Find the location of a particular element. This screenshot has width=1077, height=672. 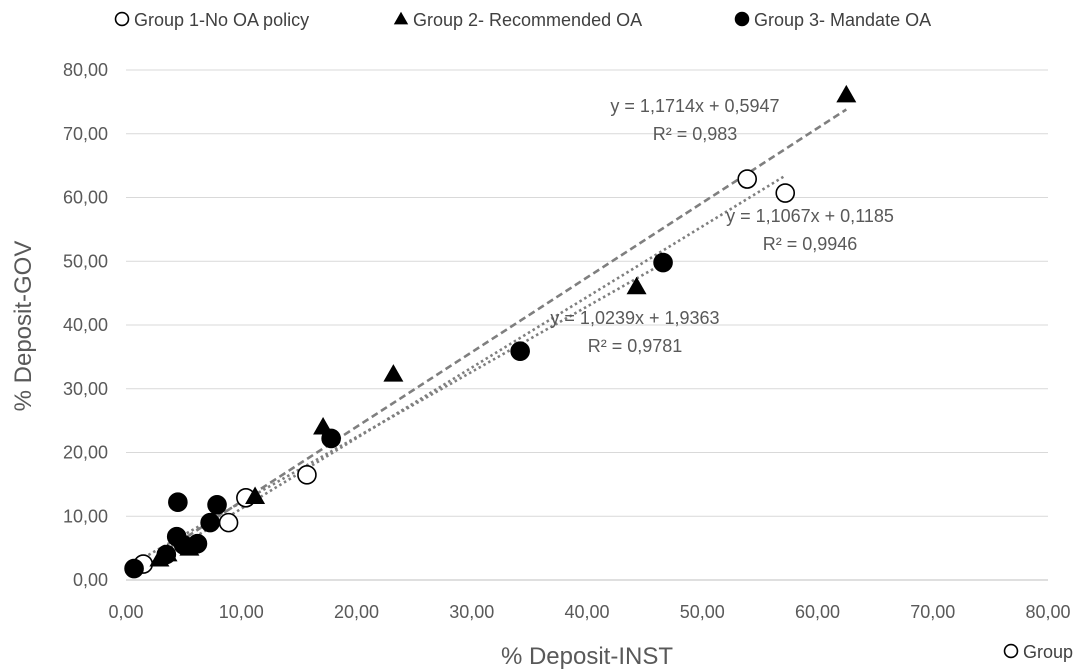

x-tick-label: 30,00 is located at coordinates (471, 612).